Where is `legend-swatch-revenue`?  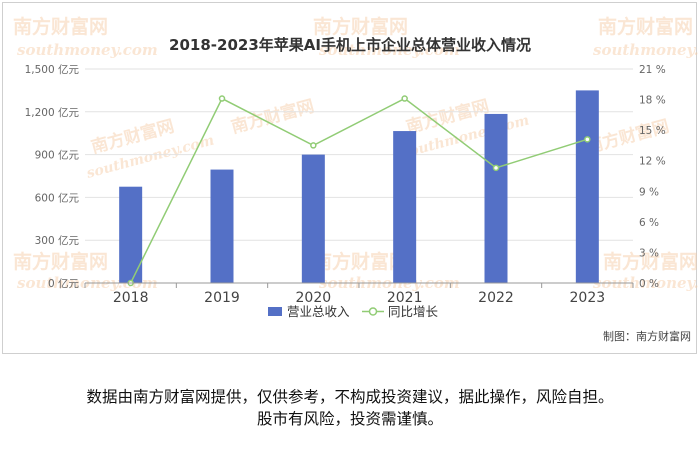 legend-swatch-revenue is located at coordinates (275, 311).